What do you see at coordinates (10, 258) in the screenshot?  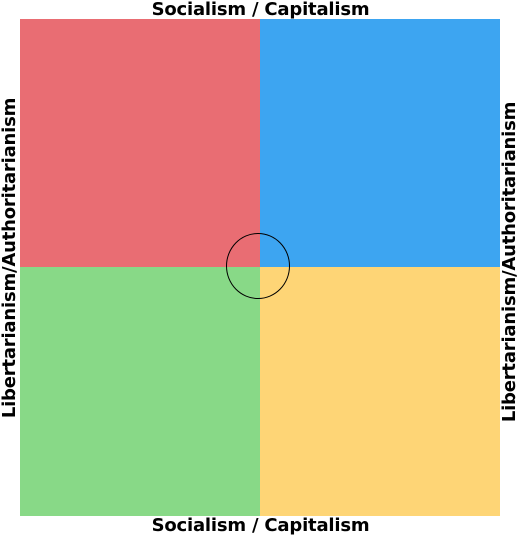 I see `left-axis-label: Libertarianism/Authoritarianism` at bounding box center [10, 258].